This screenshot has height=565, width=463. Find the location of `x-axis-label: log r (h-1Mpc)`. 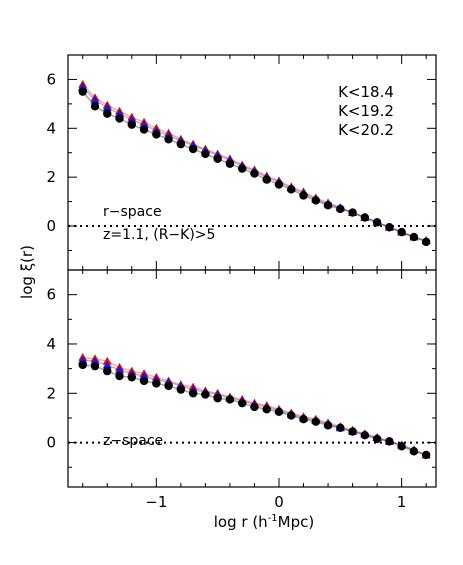

x-axis-label: log r (h-1Mpc) is located at coordinates (264, 522).